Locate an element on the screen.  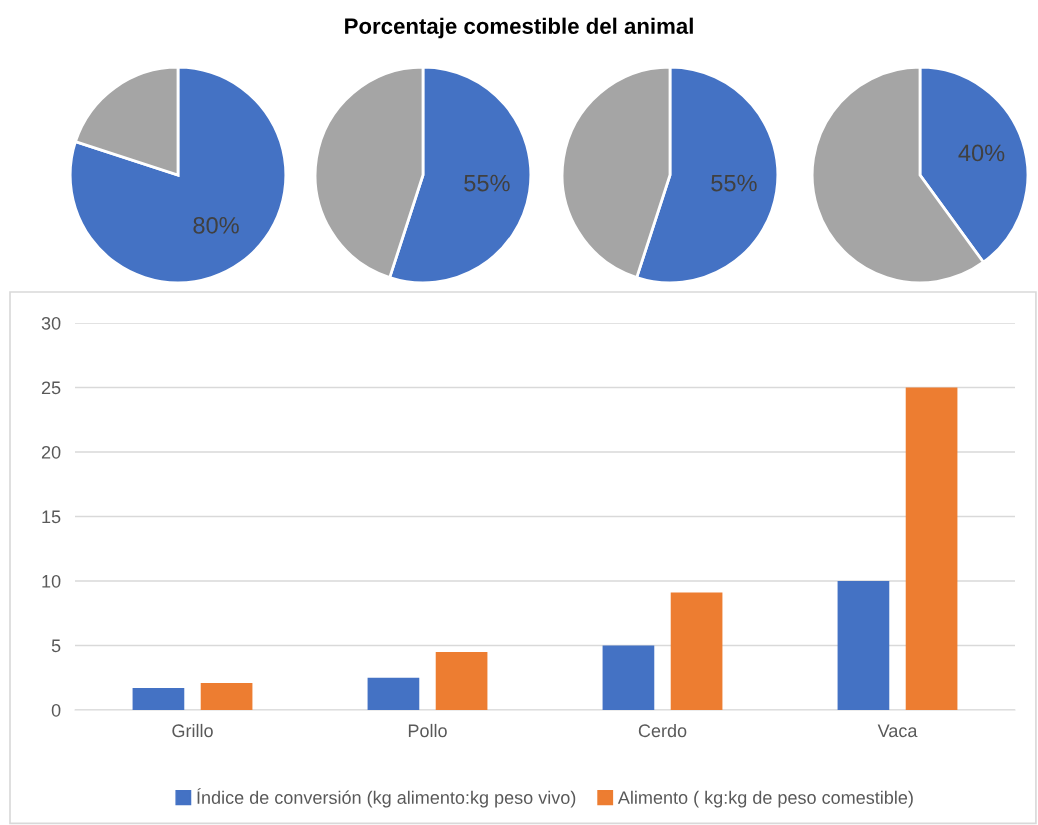
x-tick-label: Grillo is located at coordinates (192, 730).